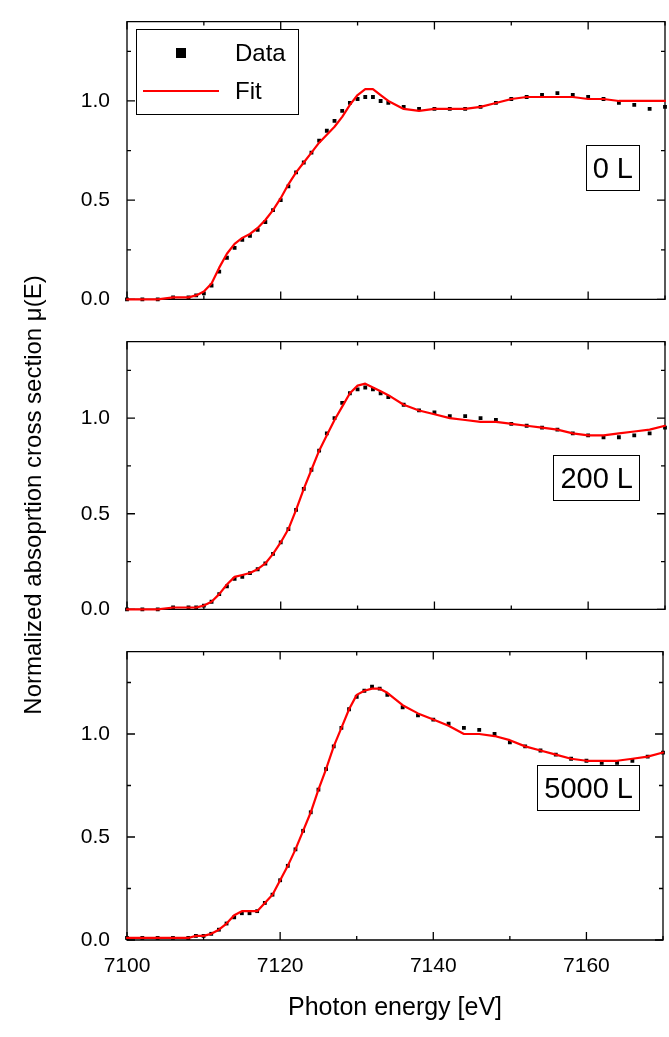 This screenshot has height=1037, width=669. I want to click on legend-label: Fit, so click(248, 91).